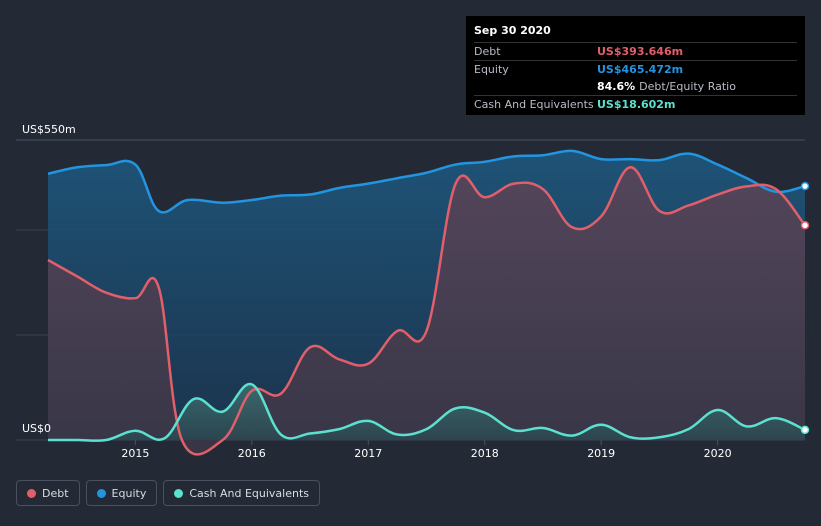  What do you see at coordinates (31, 493) in the screenshot?
I see `debt-dot-icon` at bounding box center [31, 493].